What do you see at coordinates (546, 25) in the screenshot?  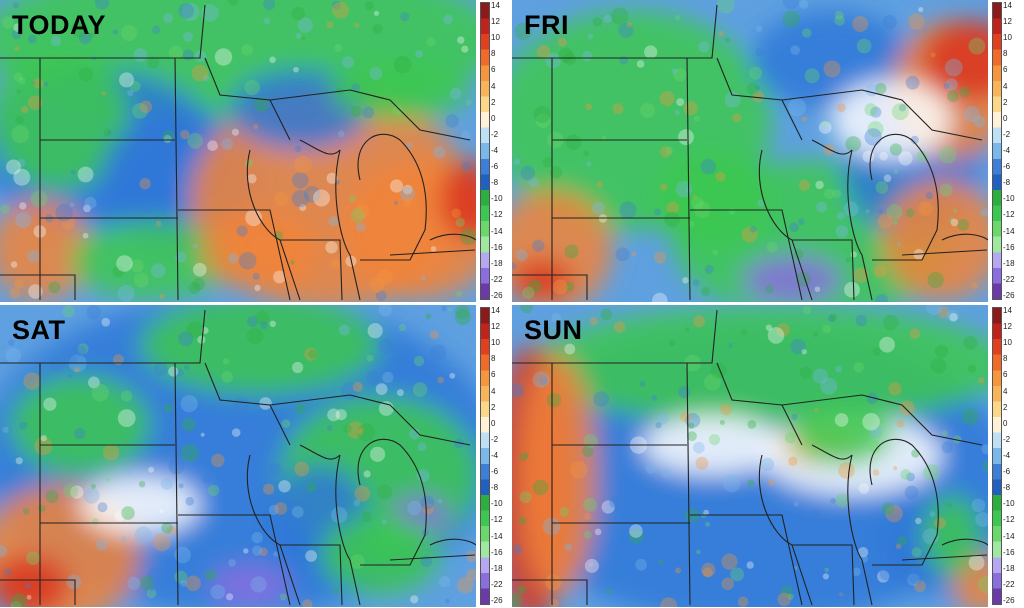 I see `day-label: FRI` at bounding box center [546, 25].